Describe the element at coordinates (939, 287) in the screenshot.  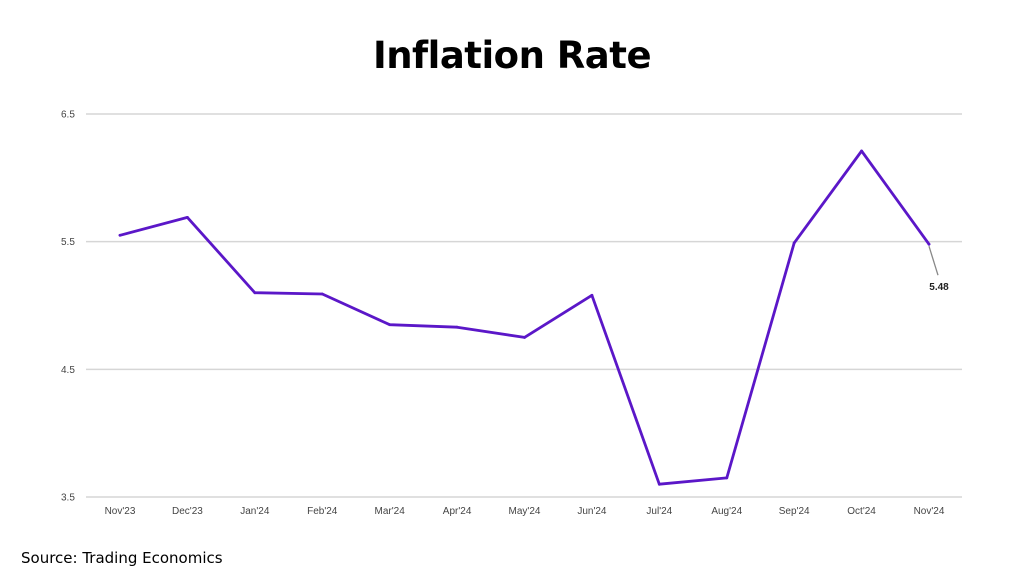
I see `data-label: 5.48` at that location.